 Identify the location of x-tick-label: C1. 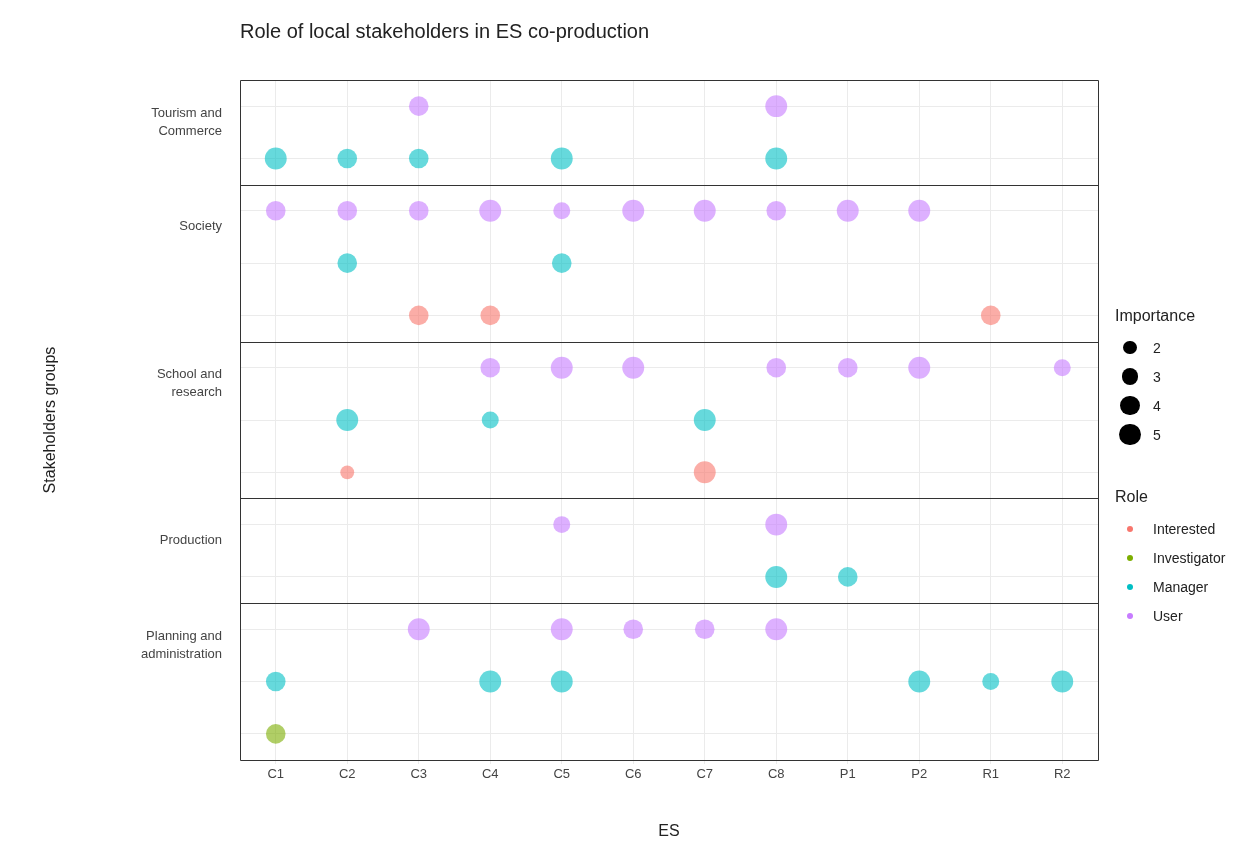
(276, 774).